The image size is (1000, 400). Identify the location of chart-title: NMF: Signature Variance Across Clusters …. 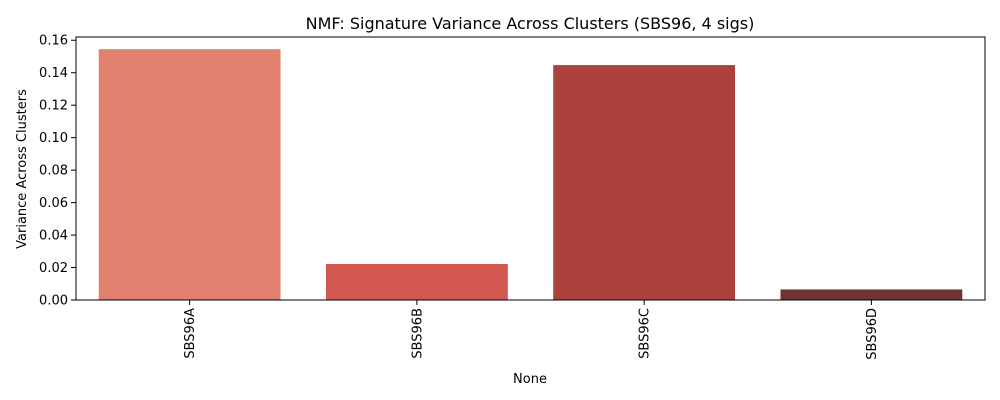
(530, 23).